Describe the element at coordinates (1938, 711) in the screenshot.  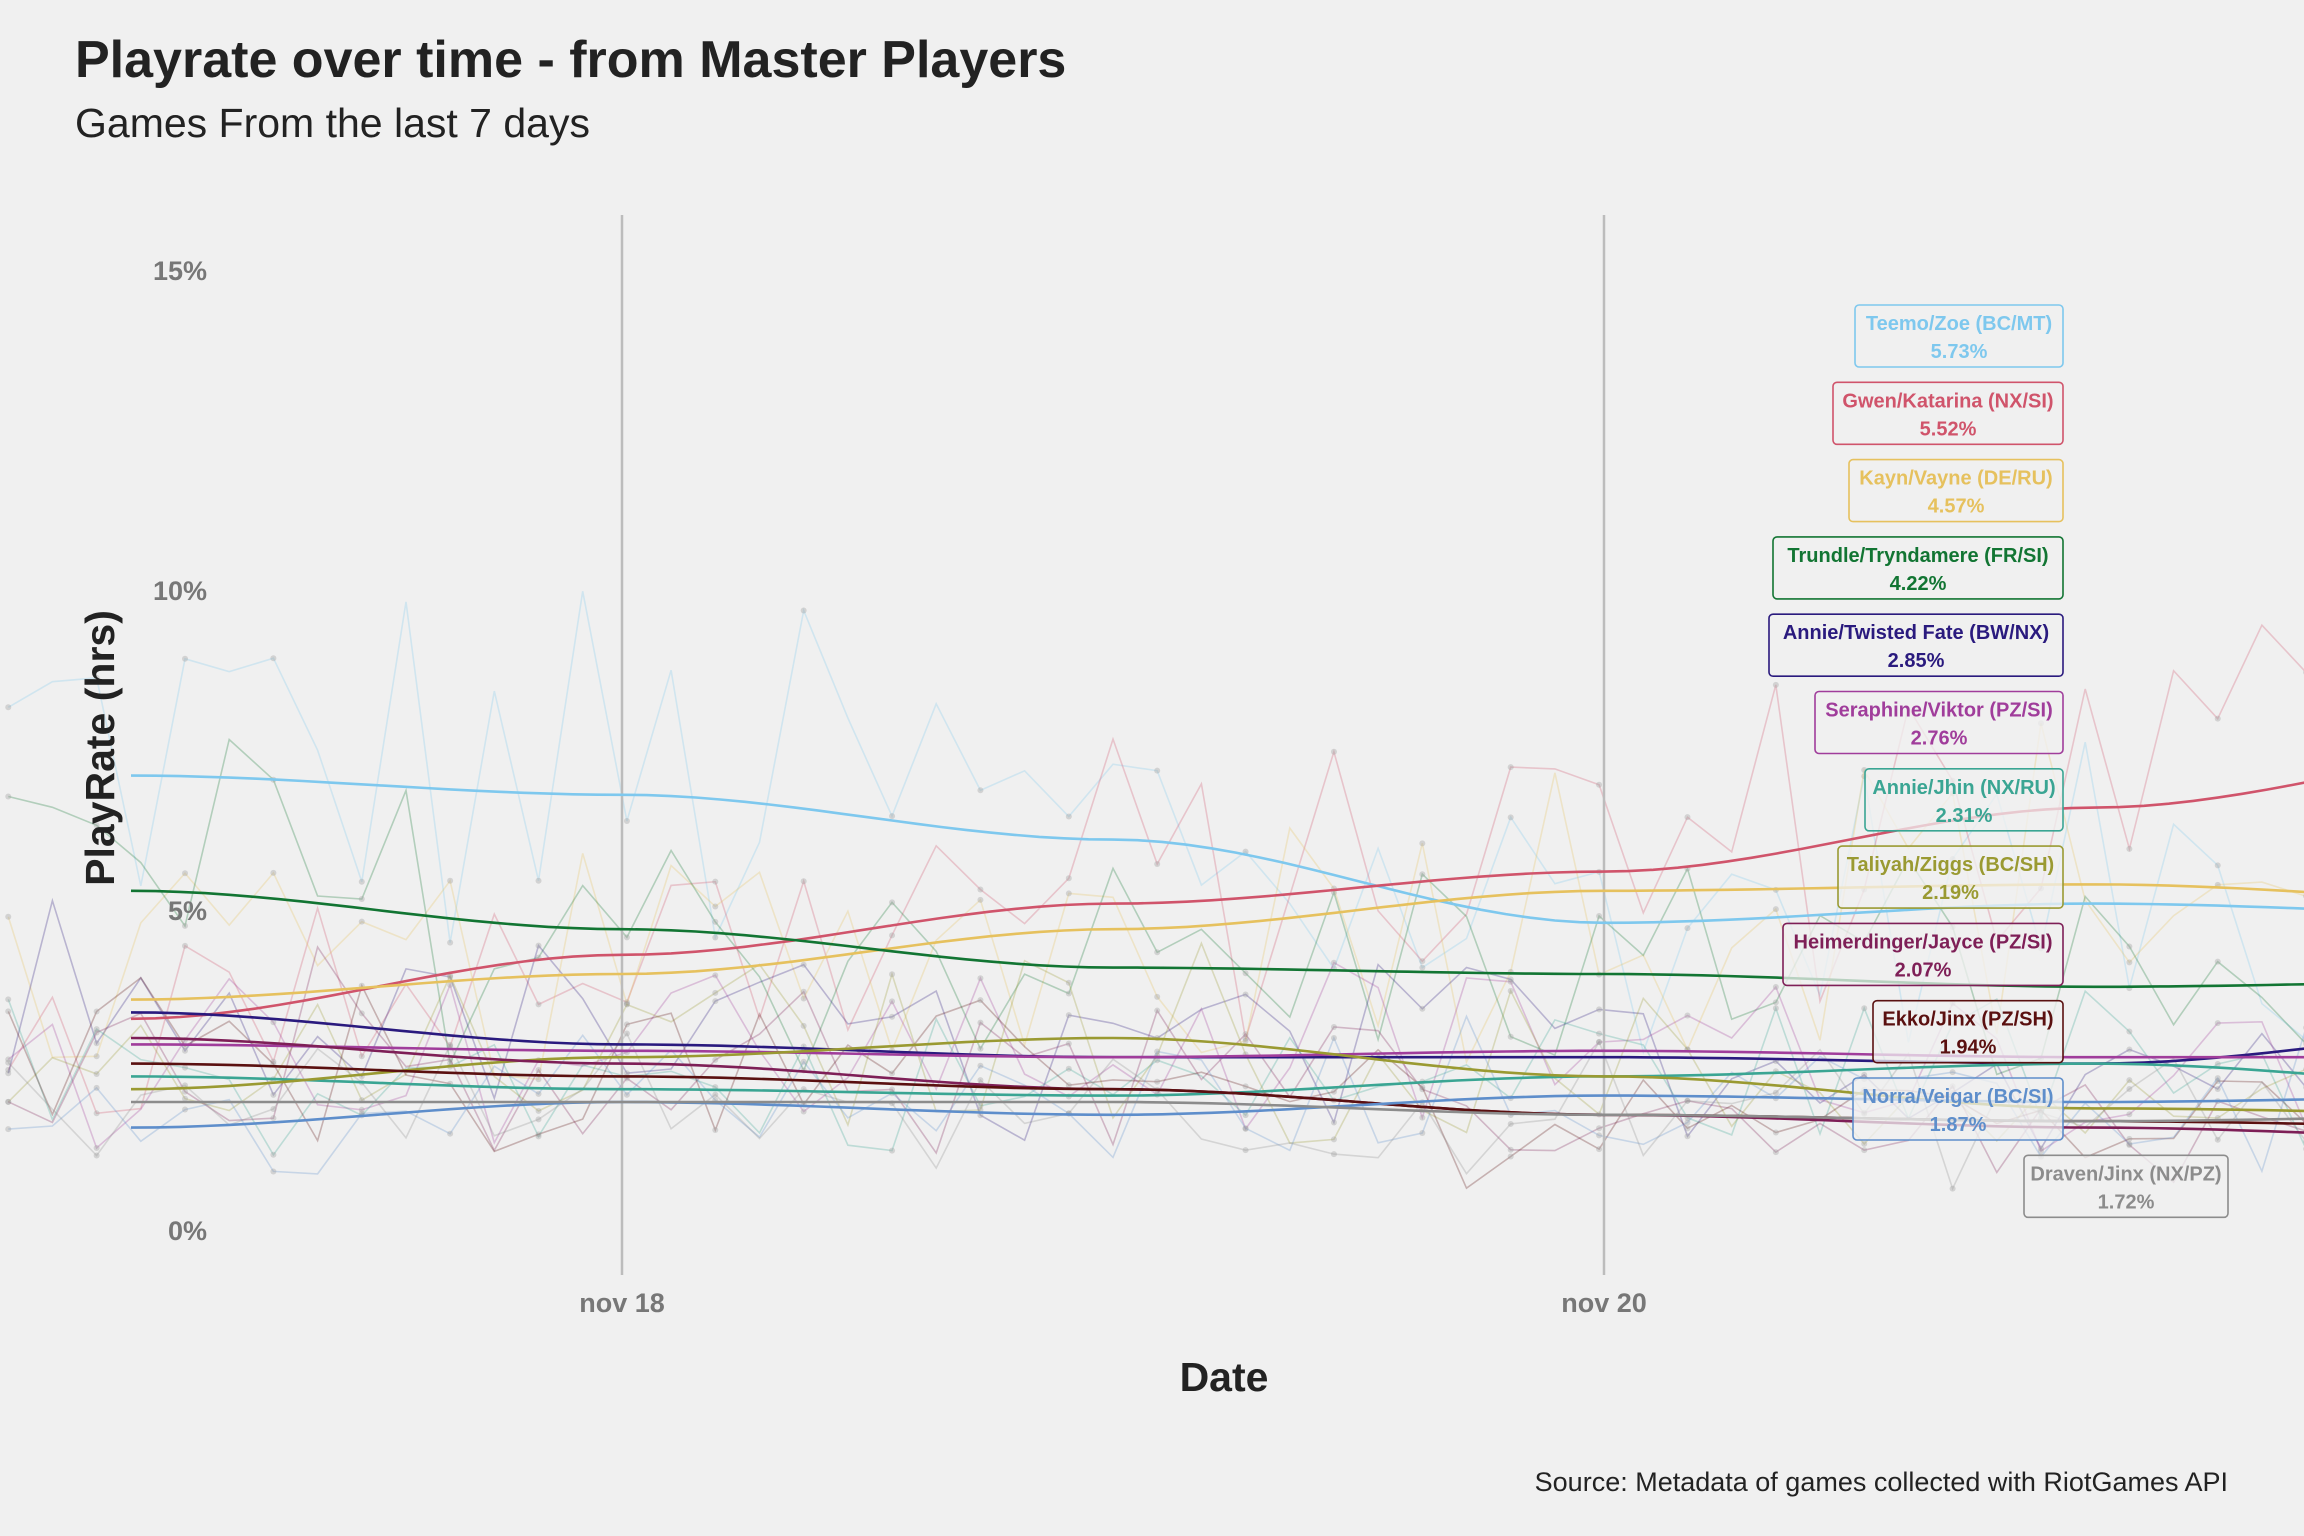
I see `series-name-label: Seraphine/Viktor (PZ/SI)` at that location.